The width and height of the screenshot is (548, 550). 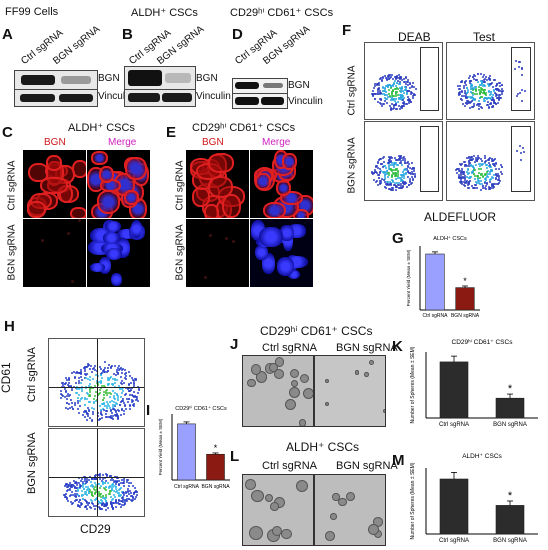 I want to click on panel-c-letter: C, so click(x=7, y=132).